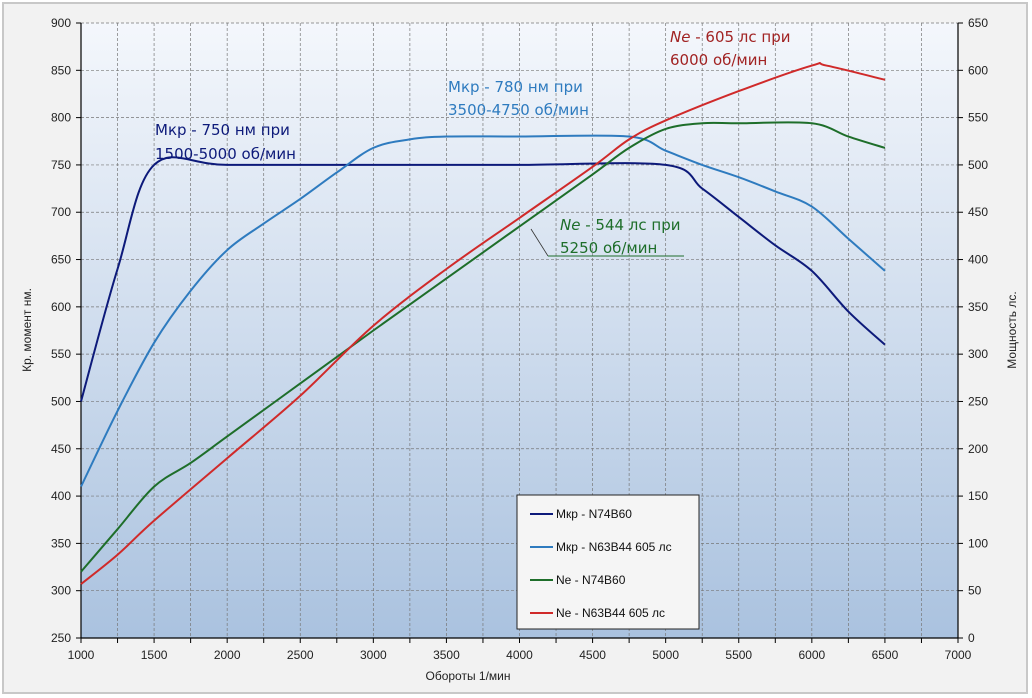 The image size is (1032, 698). What do you see at coordinates (610, 613) in the screenshot?
I see `legend-label: Ne - N63B44 605 лс` at bounding box center [610, 613].